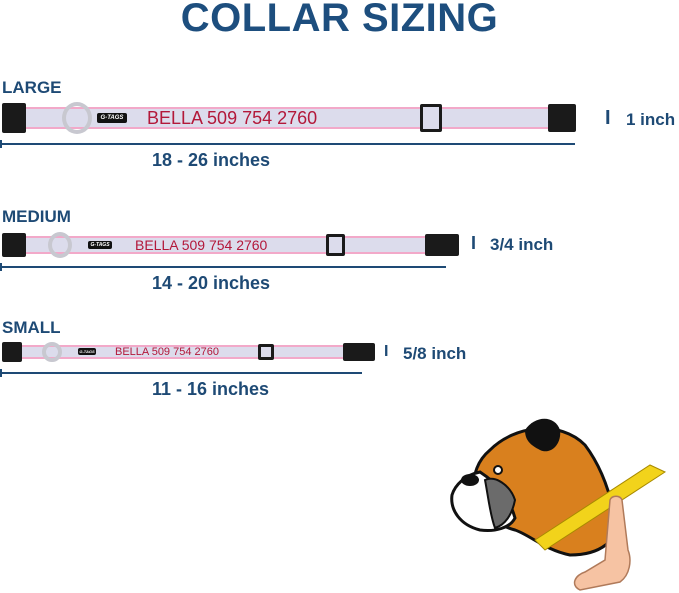 The image size is (679, 593). What do you see at coordinates (211, 160) in the screenshot?
I see `range-large: 18 - 26 inches` at bounding box center [211, 160].